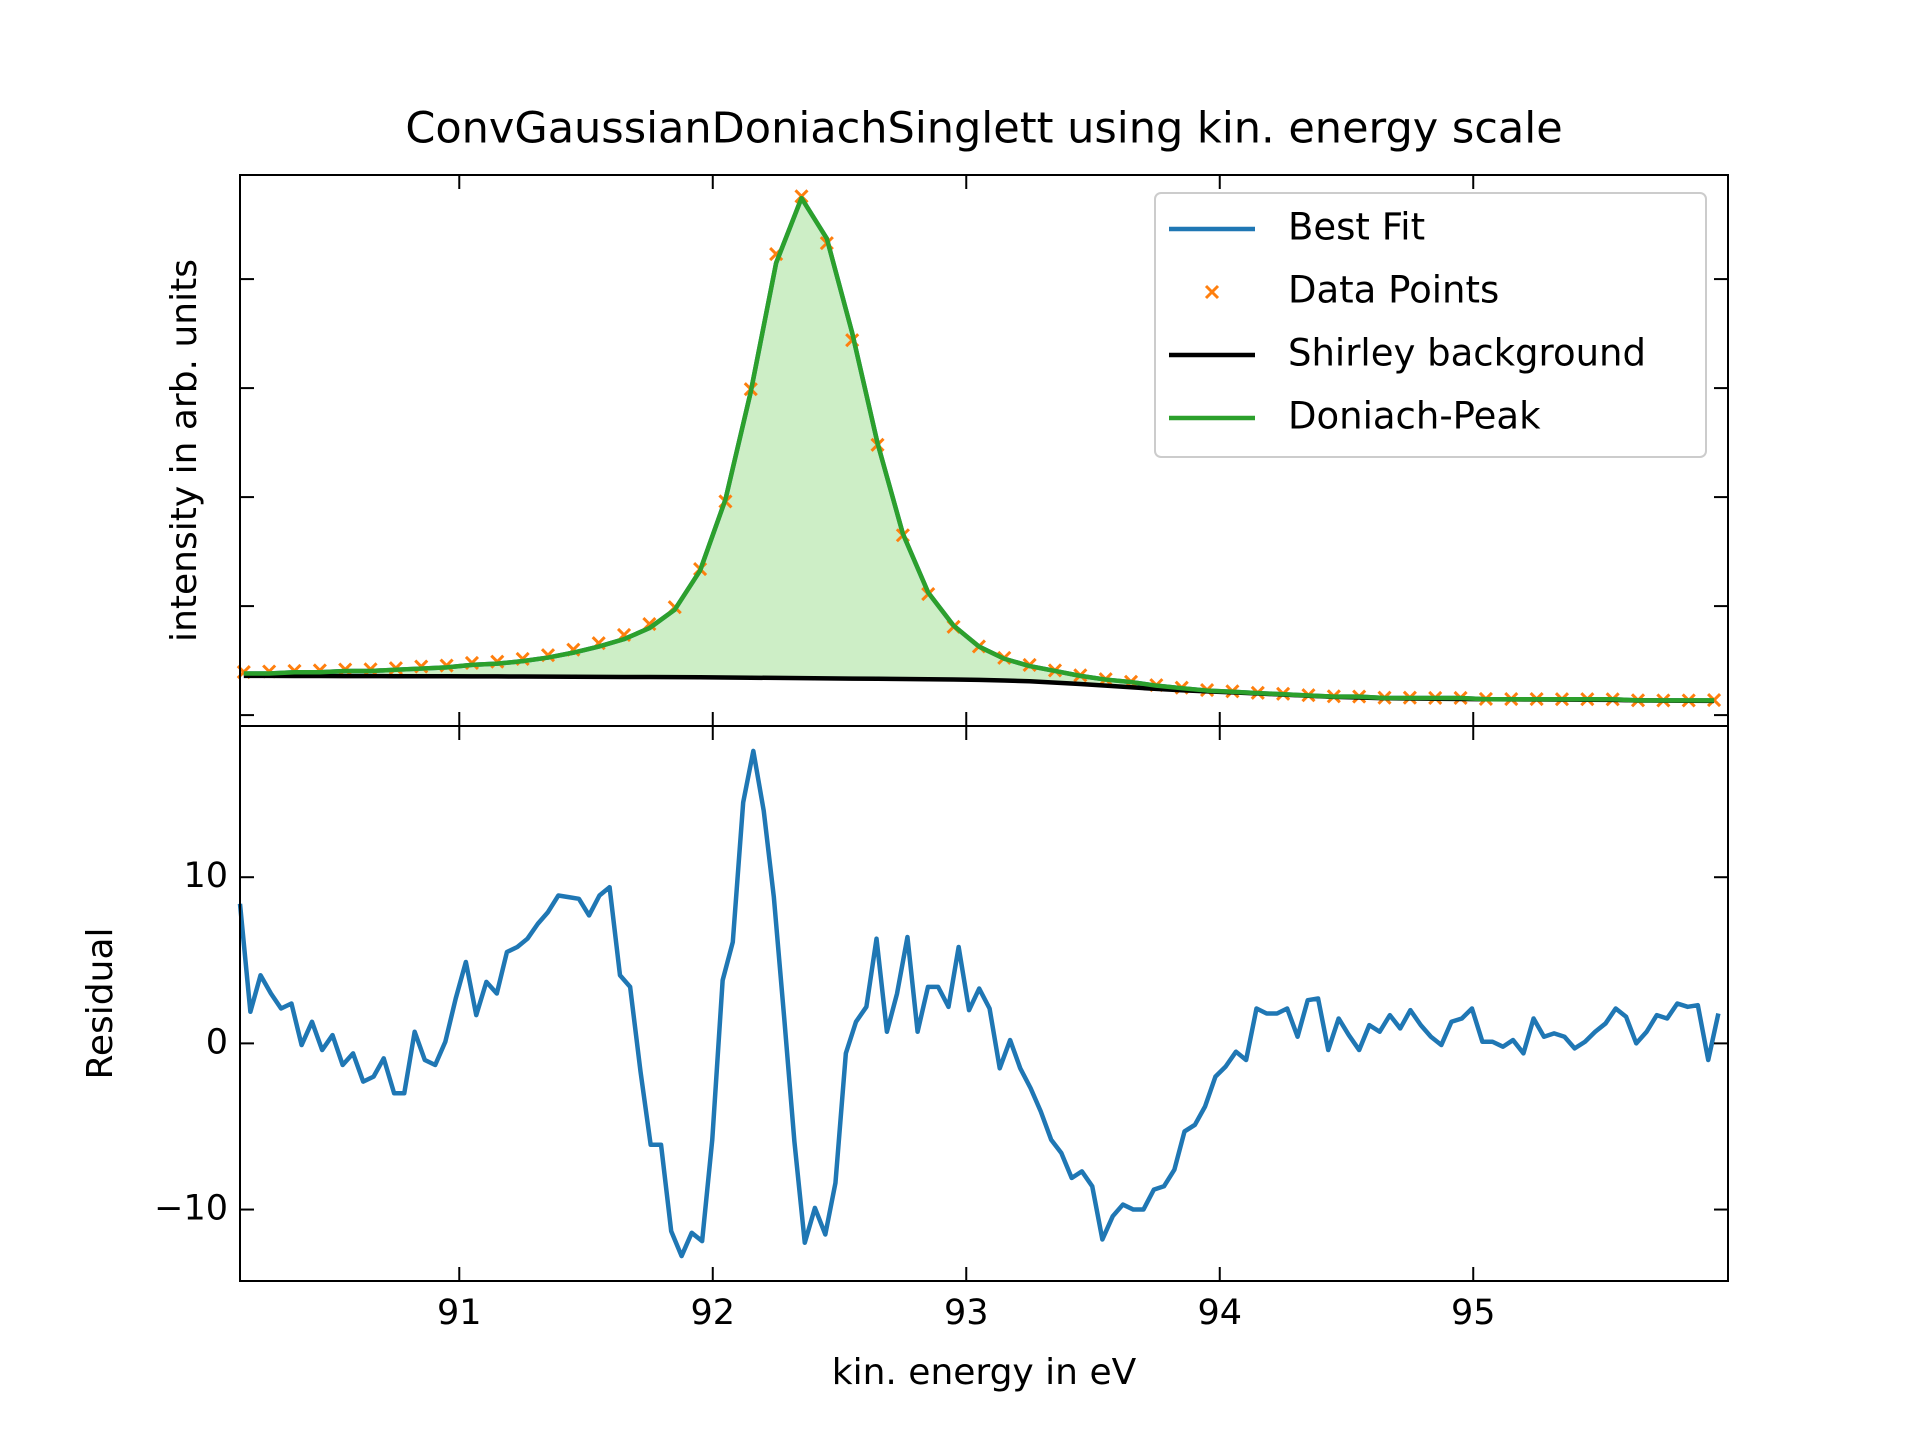 The width and height of the screenshot is (1920, 1440). I want to click on legend-label: Doniach-Peak, so click(1414, 416).